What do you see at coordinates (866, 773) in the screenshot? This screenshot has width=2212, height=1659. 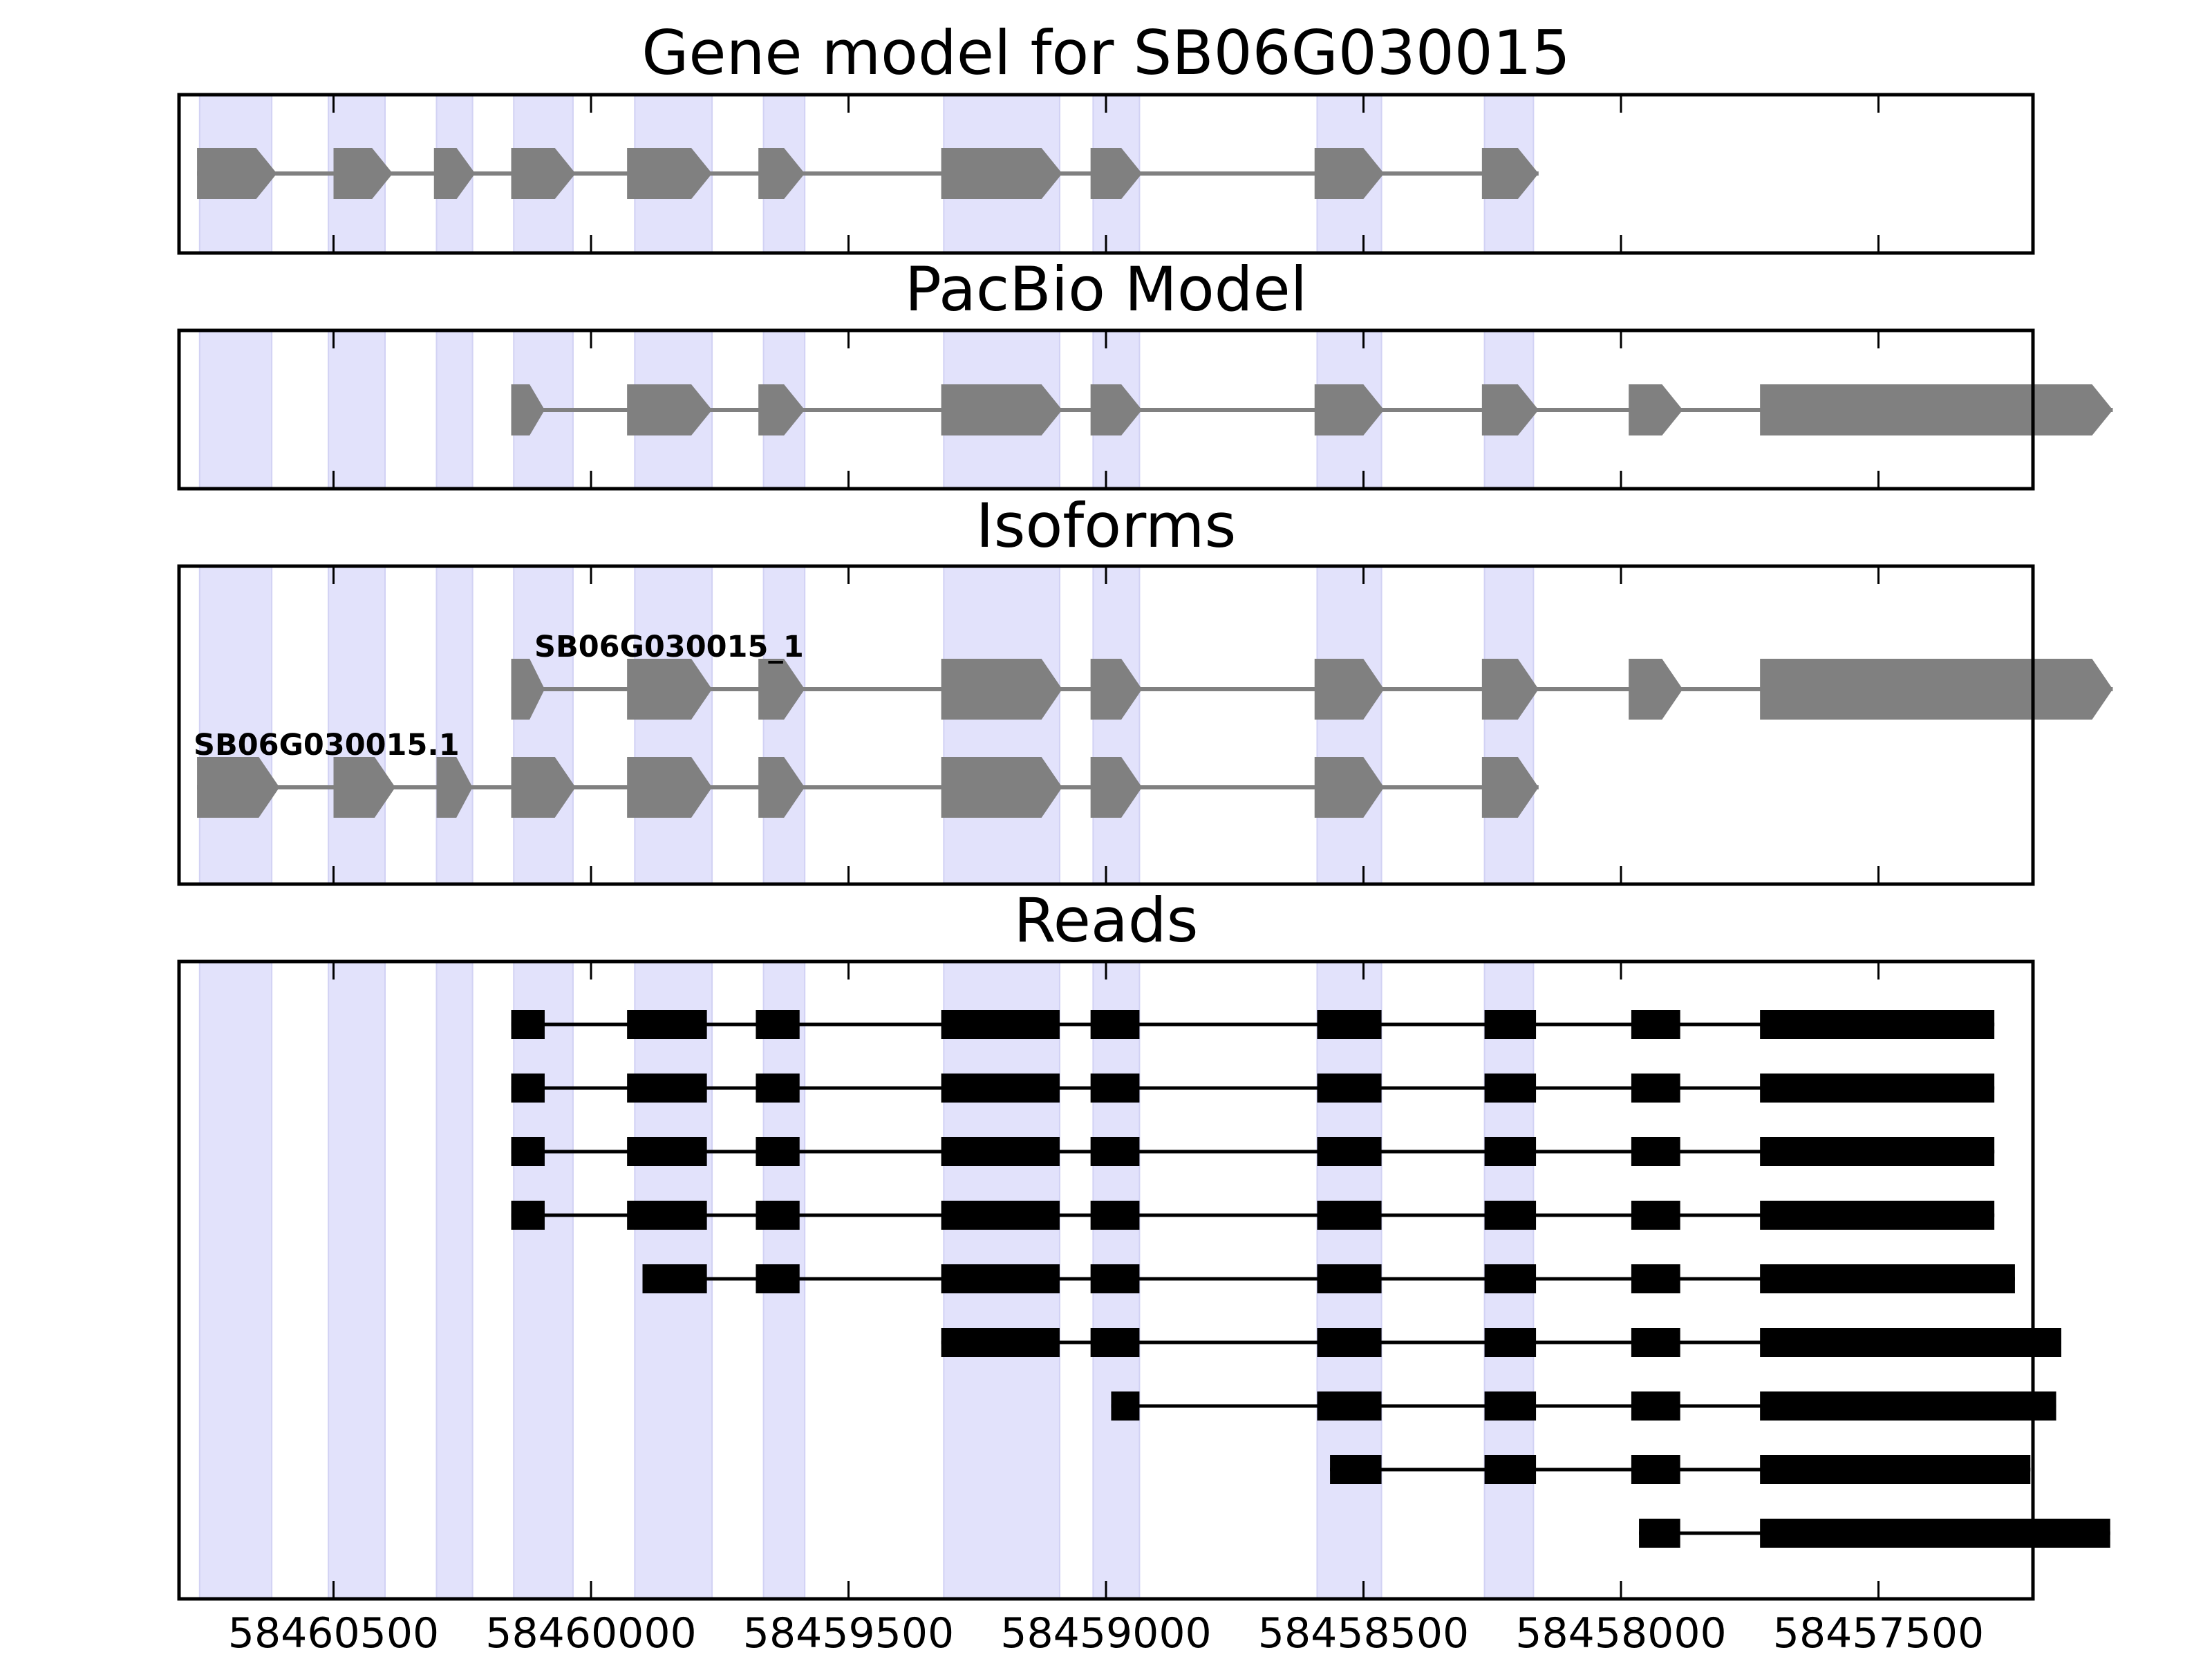 I see `model-track: SB06G030015.1` at bounding box center [866, 773].